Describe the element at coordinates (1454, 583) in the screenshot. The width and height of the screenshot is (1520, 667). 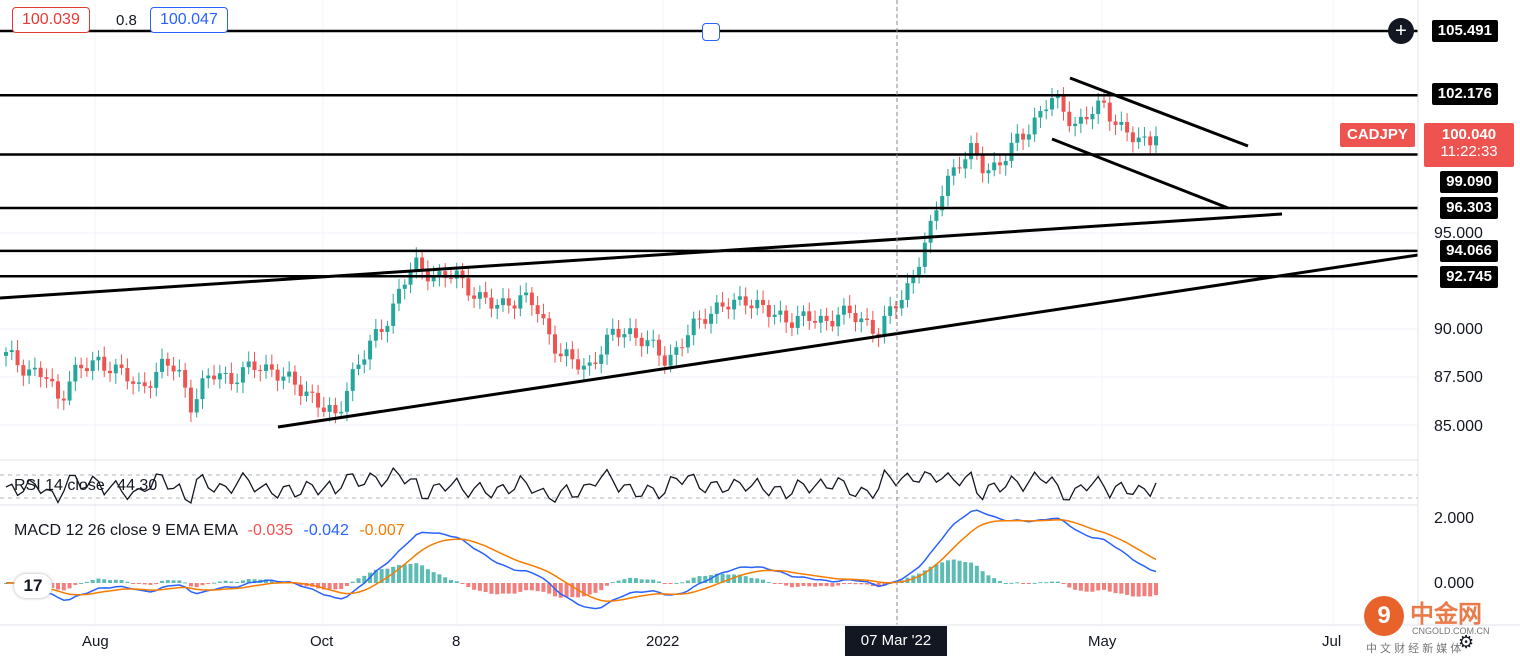
I see `macd-tick-0: 0.000` at that location.